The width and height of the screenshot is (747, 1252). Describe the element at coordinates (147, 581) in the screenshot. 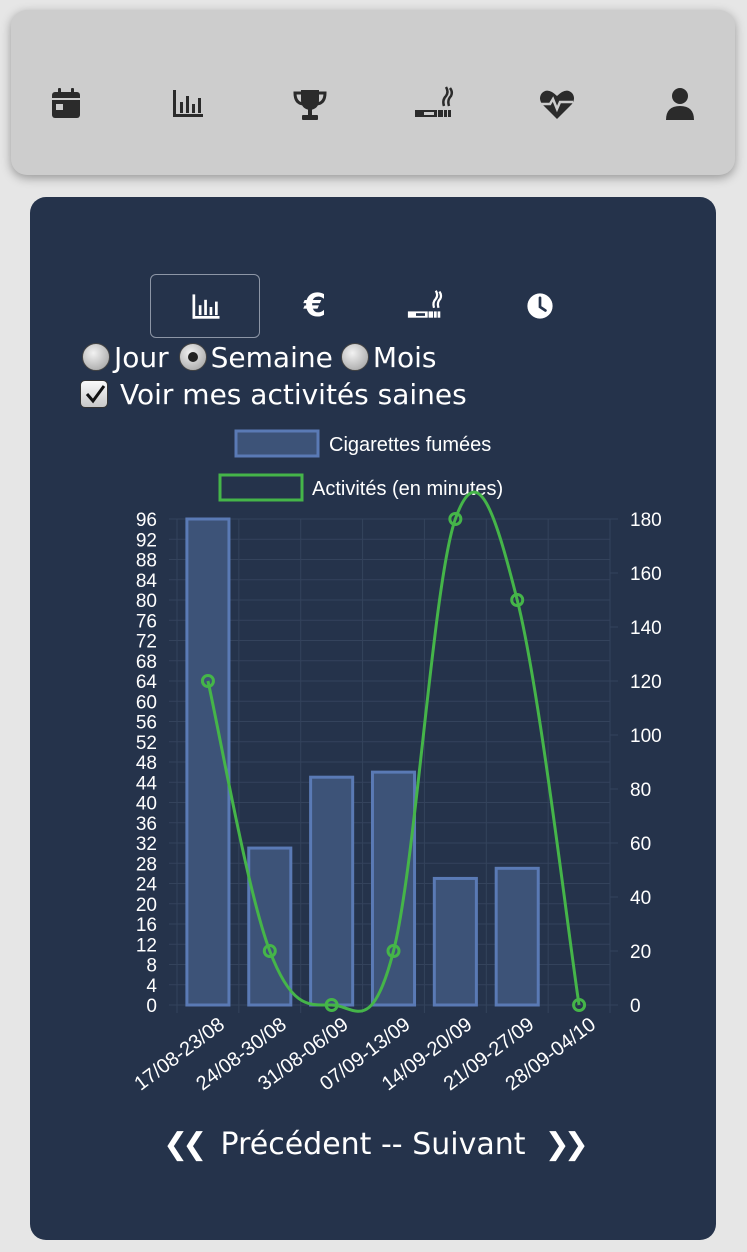

I see `y-left-tick-label: 84` at that location.